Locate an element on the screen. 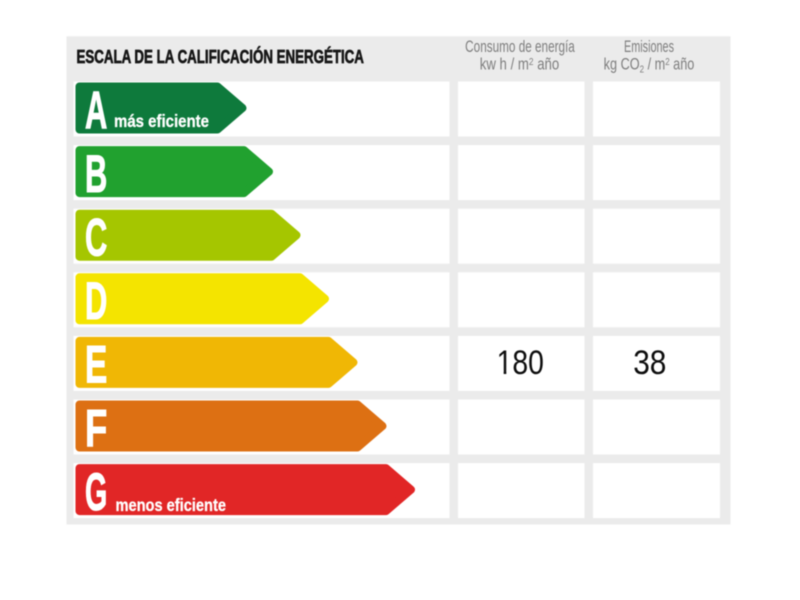 The height and width of the screenshot is (600, 800). svg-text:ESCALA DE LA CALIFICACIÓN ENER: ESCALA DE LA CALIFICACIÓN ENERGÉTICA is located at coordinates (221, 57).